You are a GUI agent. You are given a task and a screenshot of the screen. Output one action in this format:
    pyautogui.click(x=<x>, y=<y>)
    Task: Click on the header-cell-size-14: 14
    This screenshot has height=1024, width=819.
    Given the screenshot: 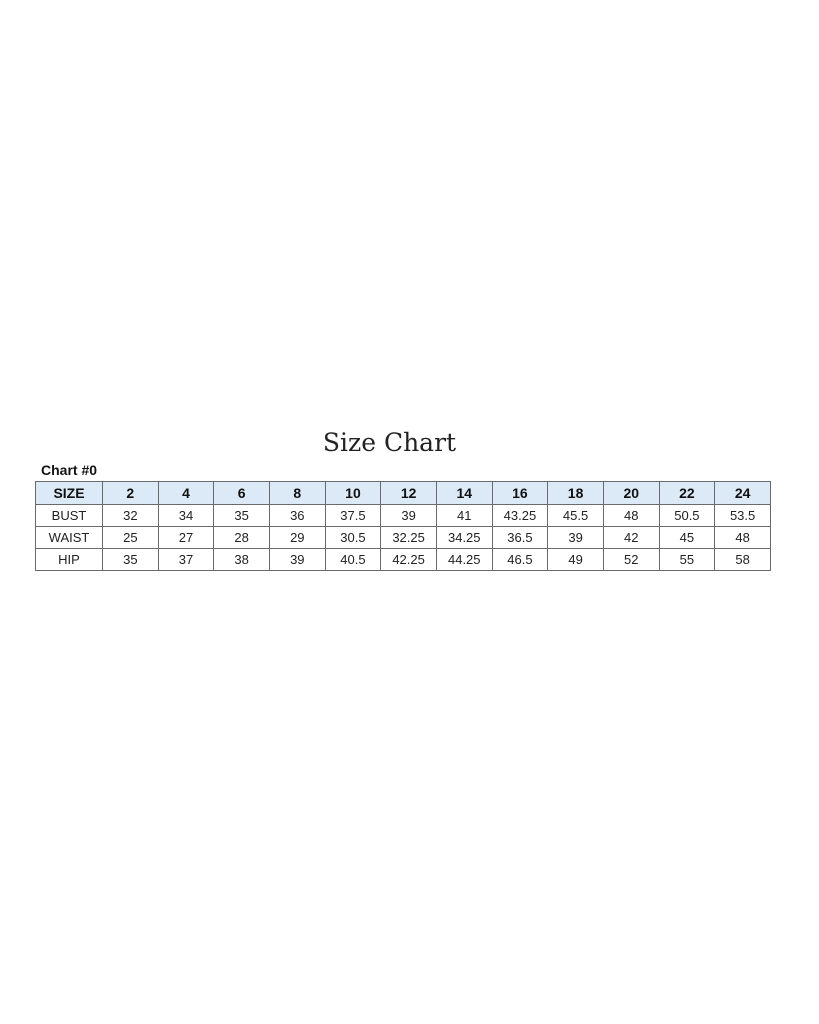 What is the action you would take?
    pyautogui.click(x=464, y=493)
    